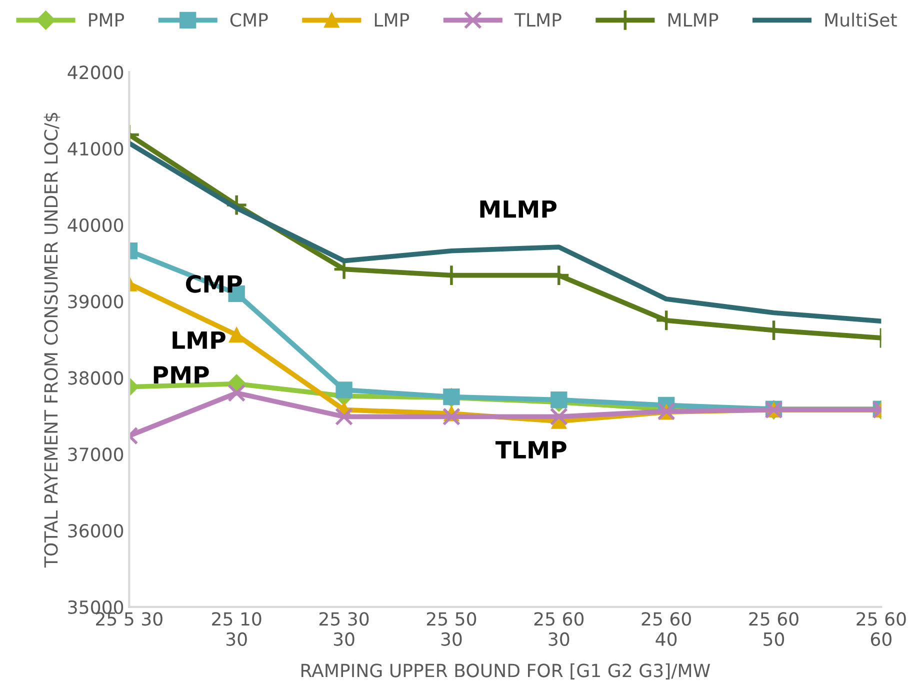  Describe the element at coordinates (96, 225) in the screenshot. I see `y-tick-label: 40000` at that location.